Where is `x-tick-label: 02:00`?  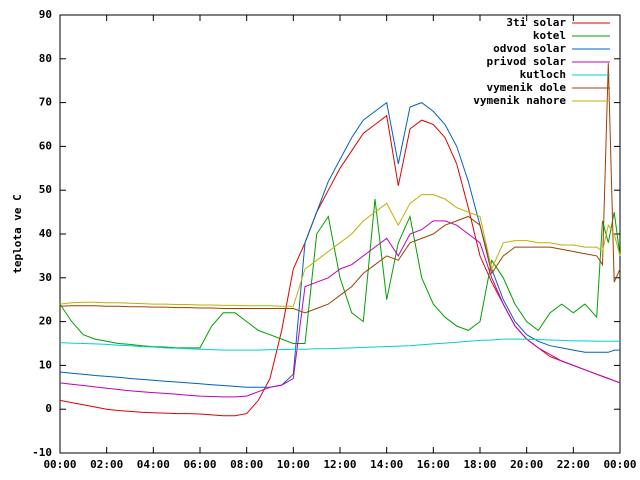
x-tick-label: 02:00 is located at coordinates (106, 464).